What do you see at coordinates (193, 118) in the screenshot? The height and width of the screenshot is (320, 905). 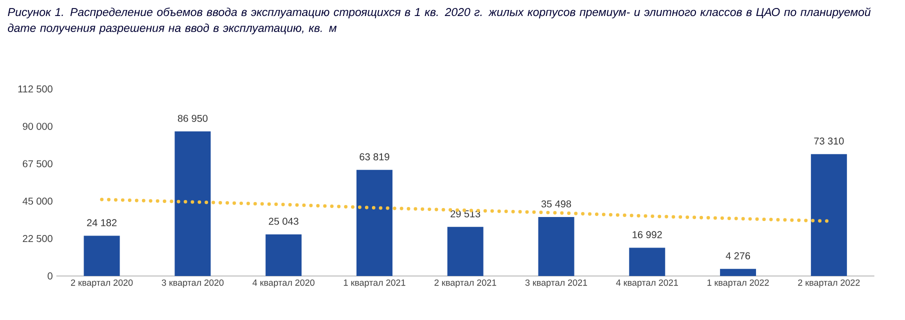 I see `data-label: 86 950` at bounding box center [193, 118].